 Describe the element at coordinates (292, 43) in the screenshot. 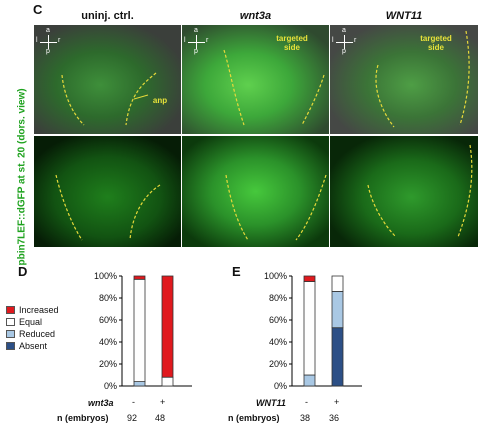

I see `targeted-side-label-wnt3a: targeted side` at that location.